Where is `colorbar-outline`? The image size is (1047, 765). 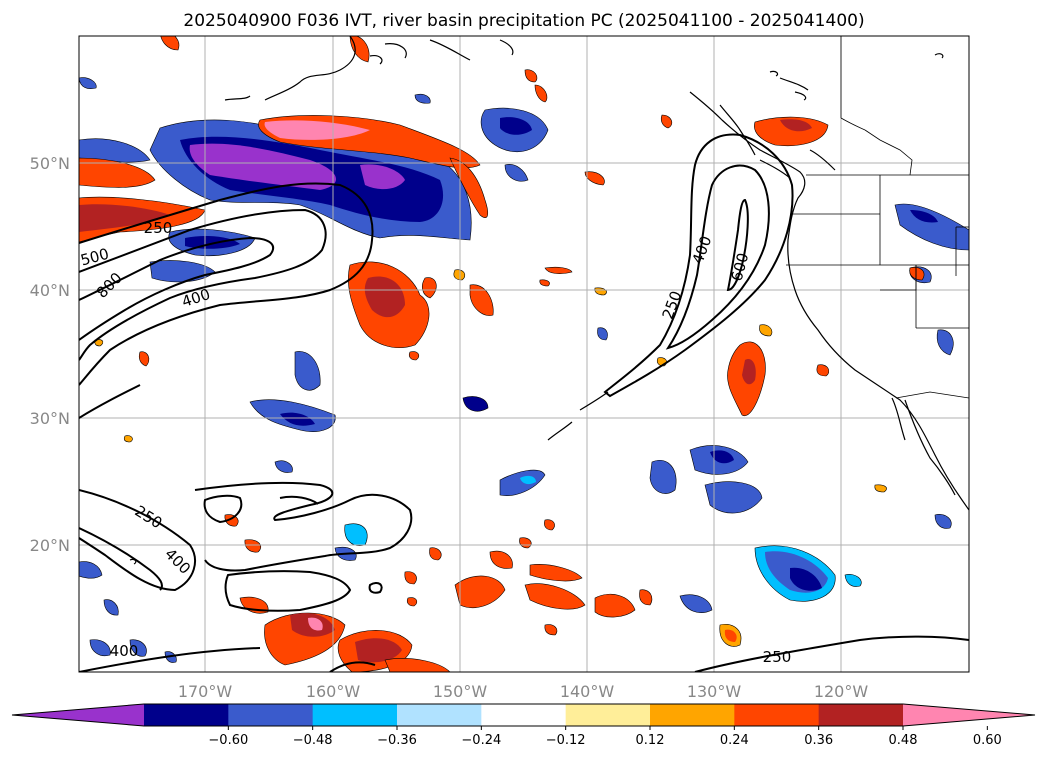
colorbar-outline is located at coordinates (523, 715).